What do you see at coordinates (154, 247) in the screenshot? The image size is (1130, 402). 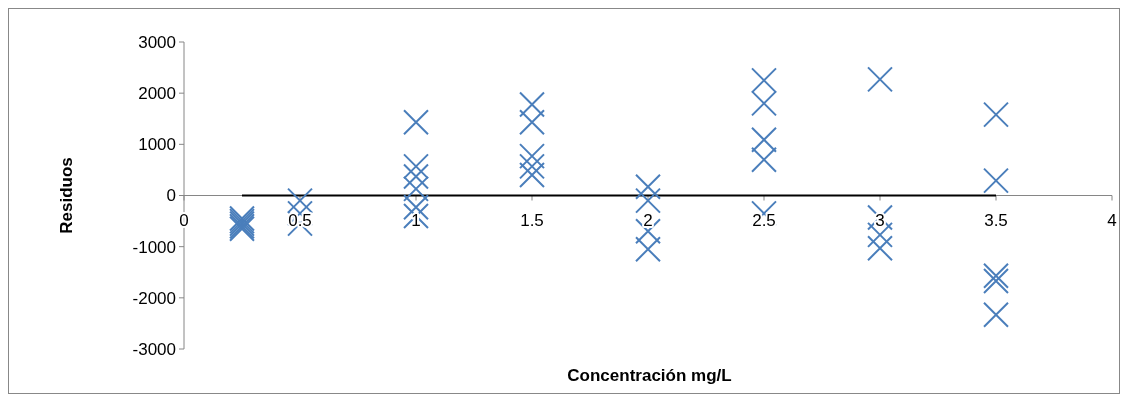 I see `y-tick-label: -1000` at bounding box center [154, 247].